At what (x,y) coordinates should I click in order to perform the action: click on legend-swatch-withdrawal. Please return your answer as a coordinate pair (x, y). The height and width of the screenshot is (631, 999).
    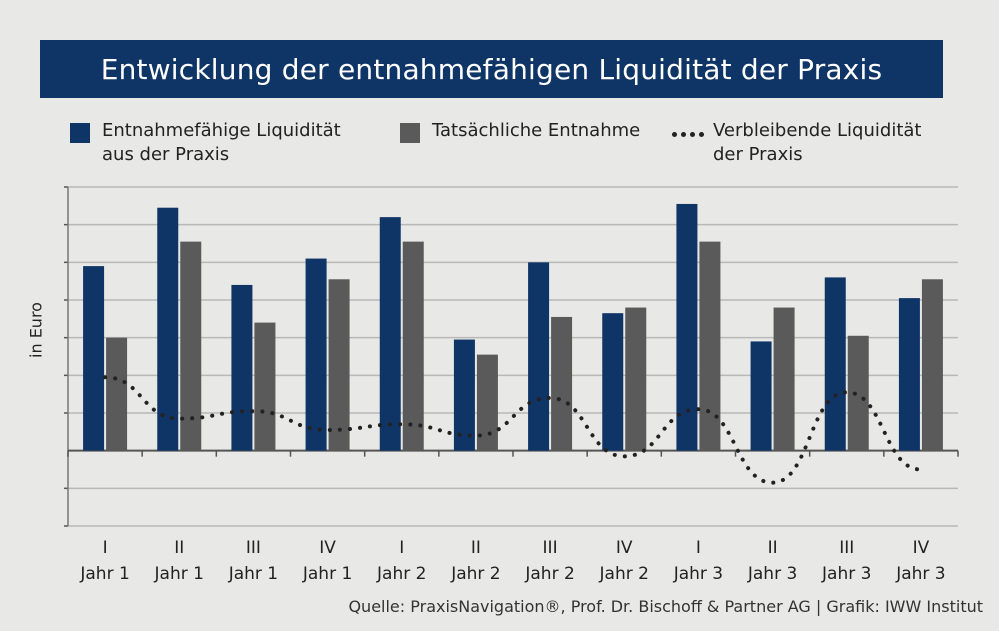
    Looking at the image, I should click on (410, 133).